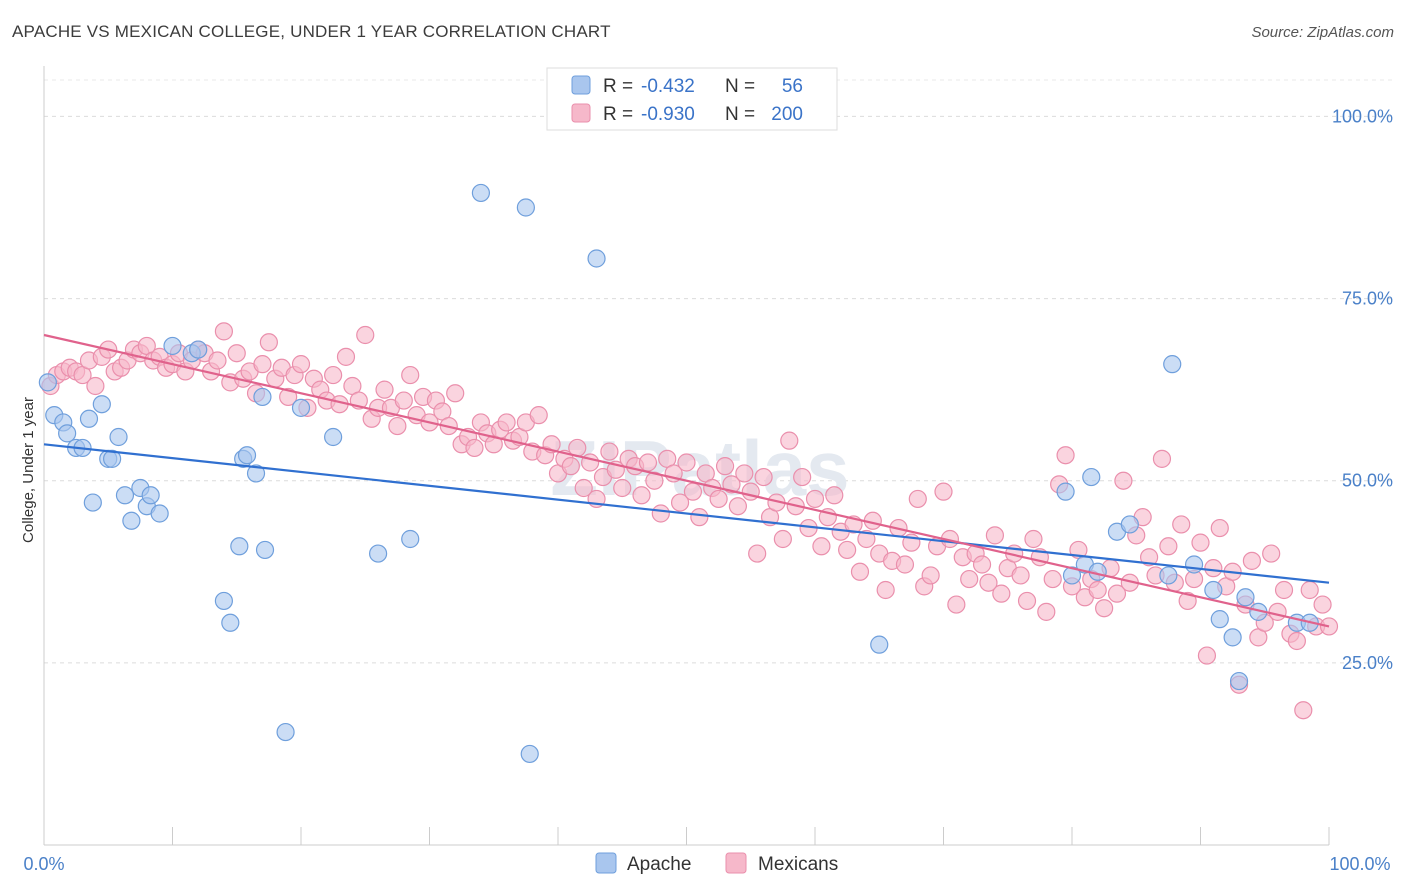  I want to click on legend-box, so click(692, 99).